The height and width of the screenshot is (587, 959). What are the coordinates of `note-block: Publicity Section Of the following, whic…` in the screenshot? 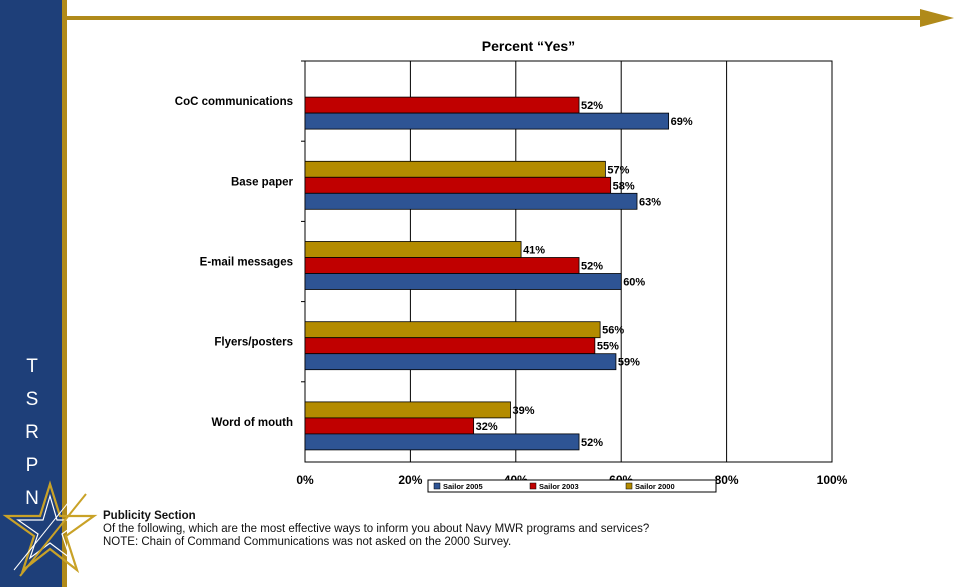 It's located at (376, 529).